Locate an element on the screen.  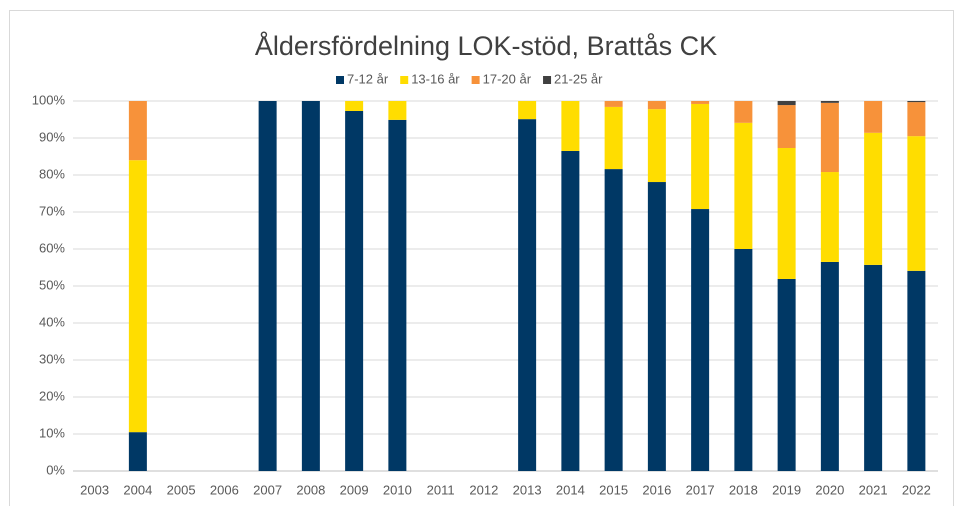
x-tick-label: 2012 is located at coordinates (483, 489).